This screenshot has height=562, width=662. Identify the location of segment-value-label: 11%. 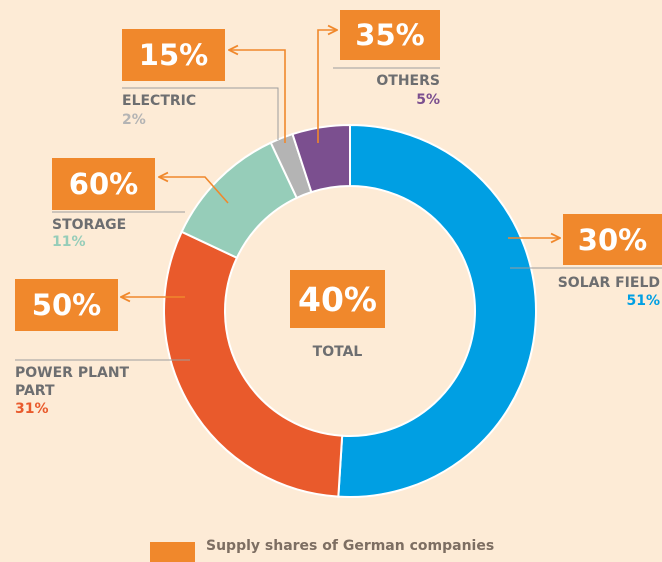
(69, 242).